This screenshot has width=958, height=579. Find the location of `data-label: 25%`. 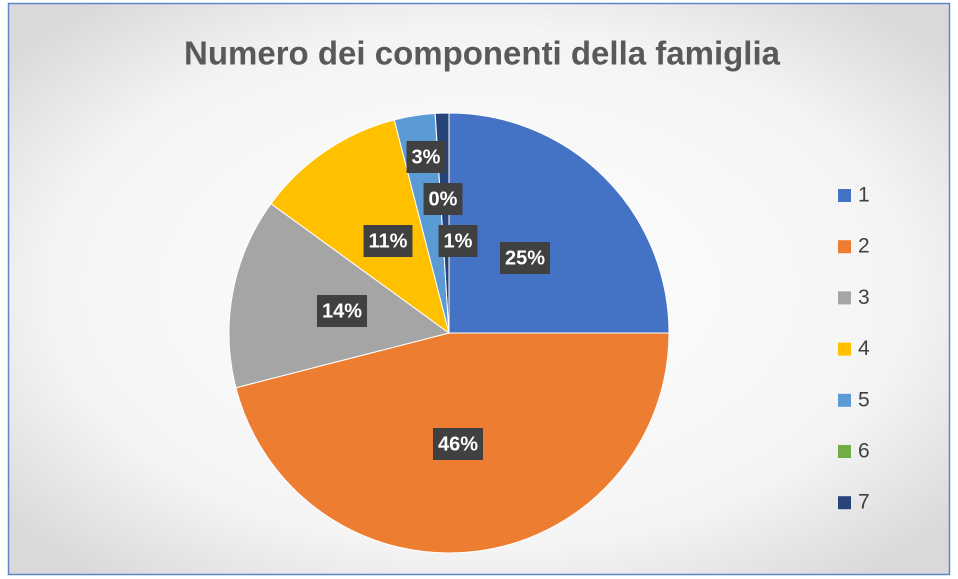

data-label: 25% is located at coordinates (525, 258).